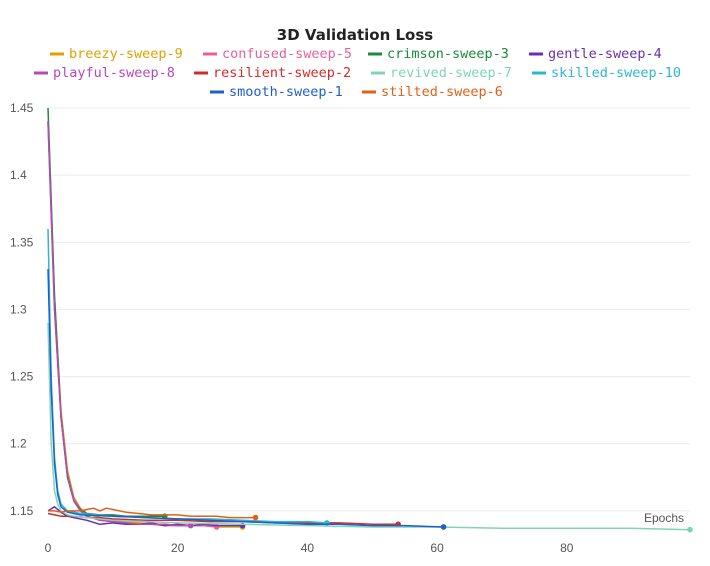 The image size is (710, 566). What do you see at coordinates (282, 73) in the screenshot?
I see `legend-label: resilient-sweep-2` at bounding box center [282, 73].